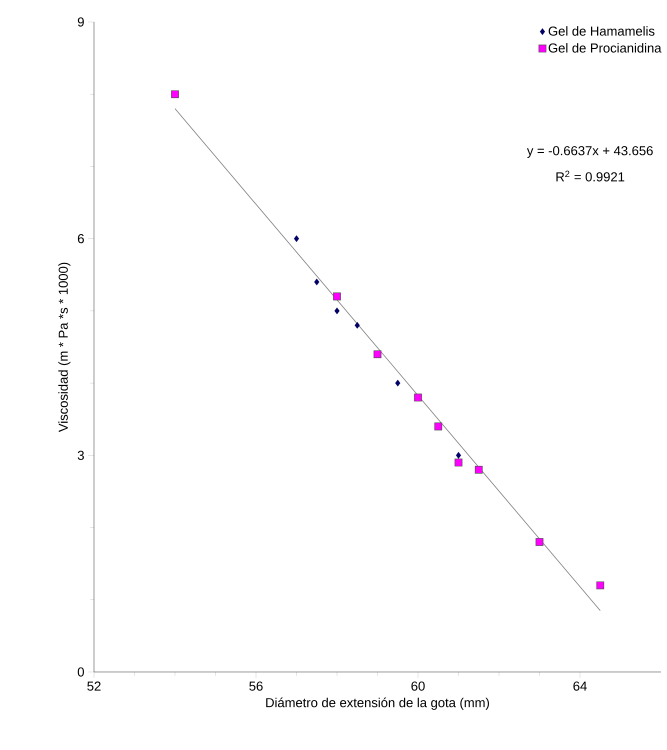  What do you see at coordinates (256, 686) in the screenshot?
I see `x-tick-label: 56` at bounding box center [256, 686].